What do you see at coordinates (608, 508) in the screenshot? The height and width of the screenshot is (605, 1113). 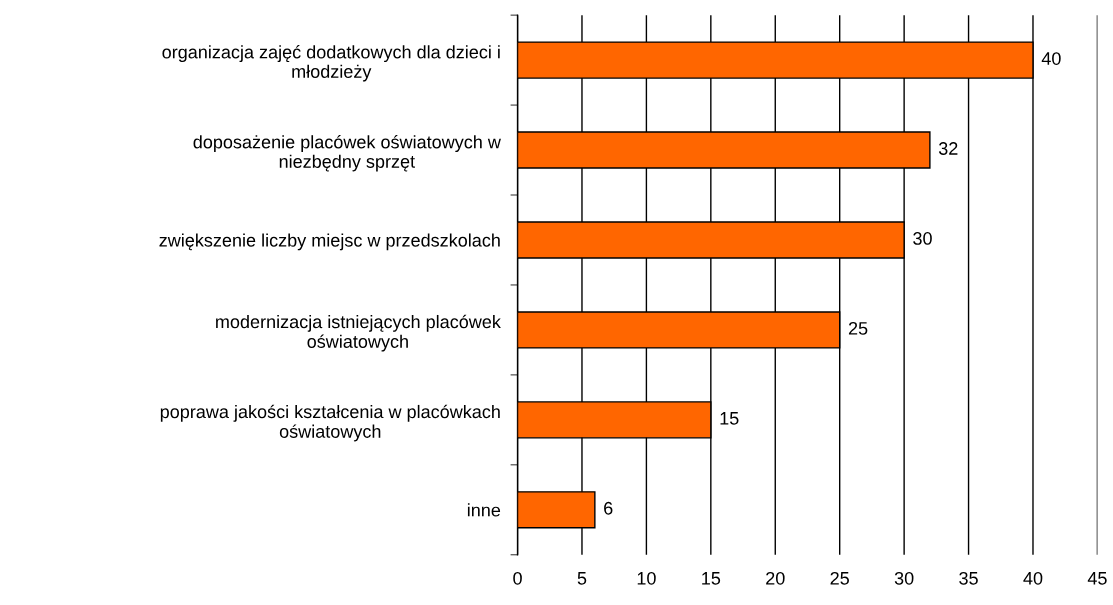 I see `data-label: 6` at bounding box center [608, 508].